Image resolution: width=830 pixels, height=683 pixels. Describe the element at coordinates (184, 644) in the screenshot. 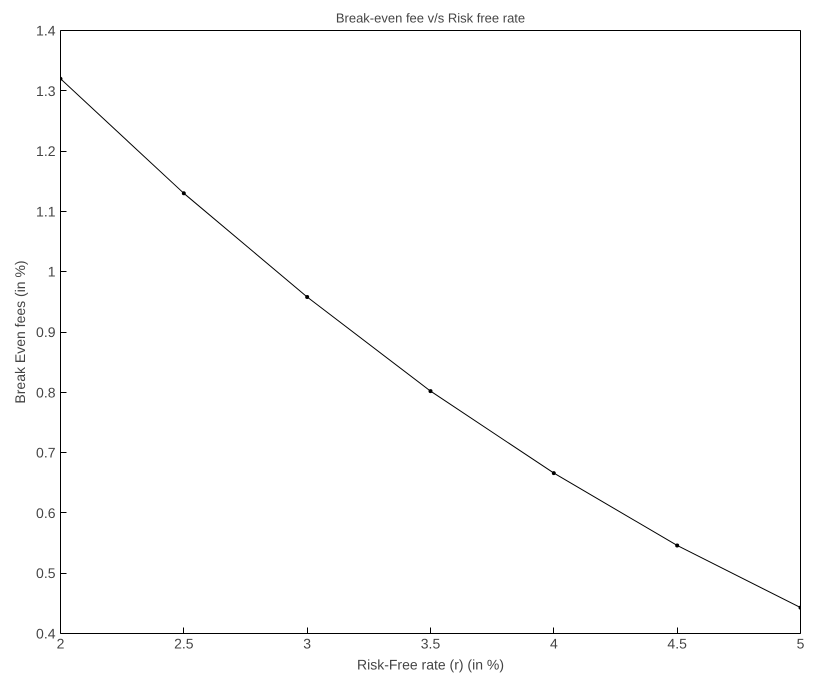

I see `x-tick-label: 2.5` at that location.